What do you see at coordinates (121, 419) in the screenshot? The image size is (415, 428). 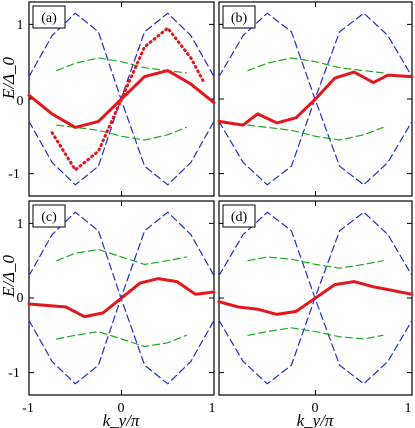 I see `x-axis-title-left: k_y/π` at bounding box center [121, 419].